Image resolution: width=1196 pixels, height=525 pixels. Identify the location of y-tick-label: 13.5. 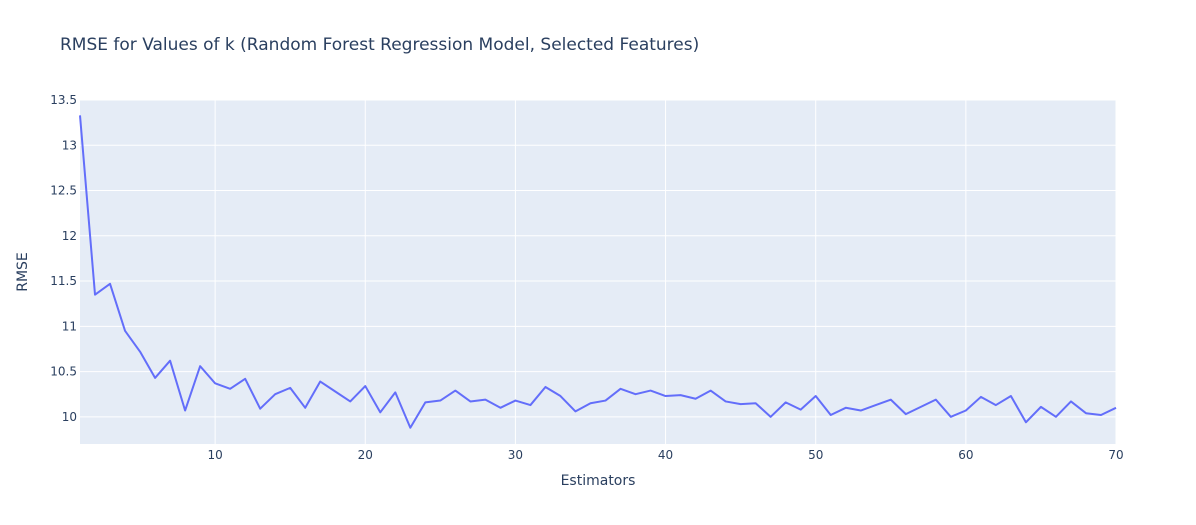
(63, 100).